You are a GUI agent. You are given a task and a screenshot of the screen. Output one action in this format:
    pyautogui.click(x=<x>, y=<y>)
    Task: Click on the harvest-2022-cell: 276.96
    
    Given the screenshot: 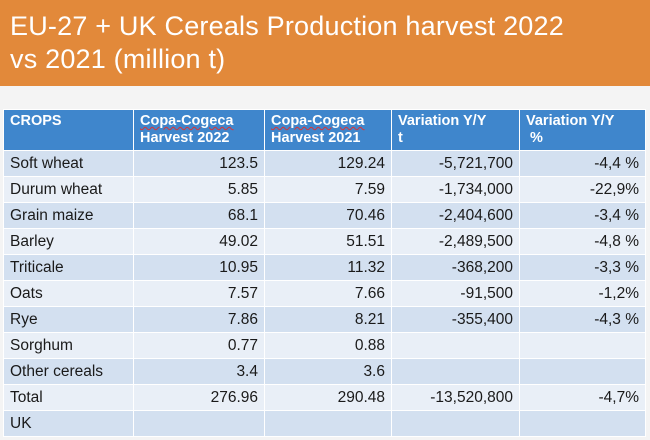 What is the action you would take?
    pyautogui.click(x=199, y=397)
    